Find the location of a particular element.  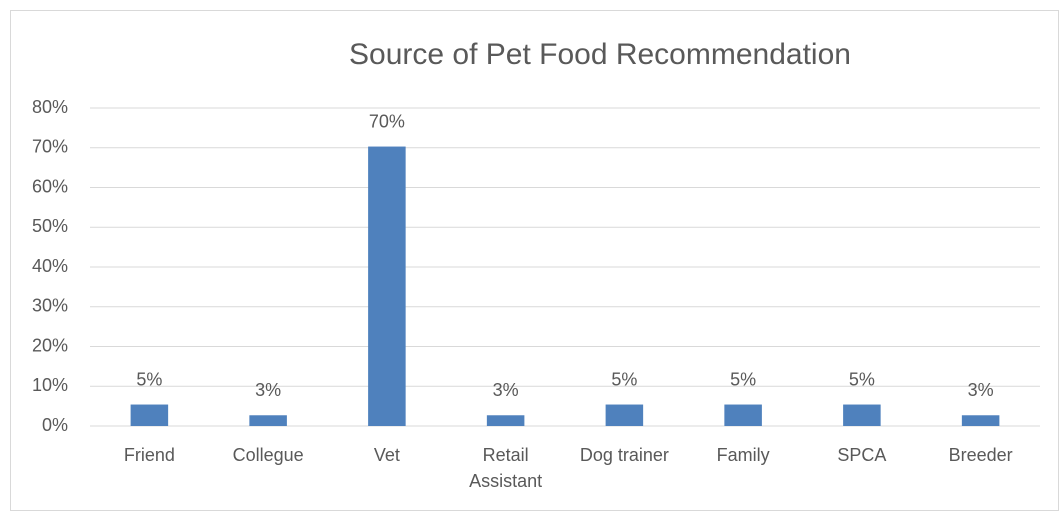

x-tick-label: SPCA is located at coordinates (862, 455).